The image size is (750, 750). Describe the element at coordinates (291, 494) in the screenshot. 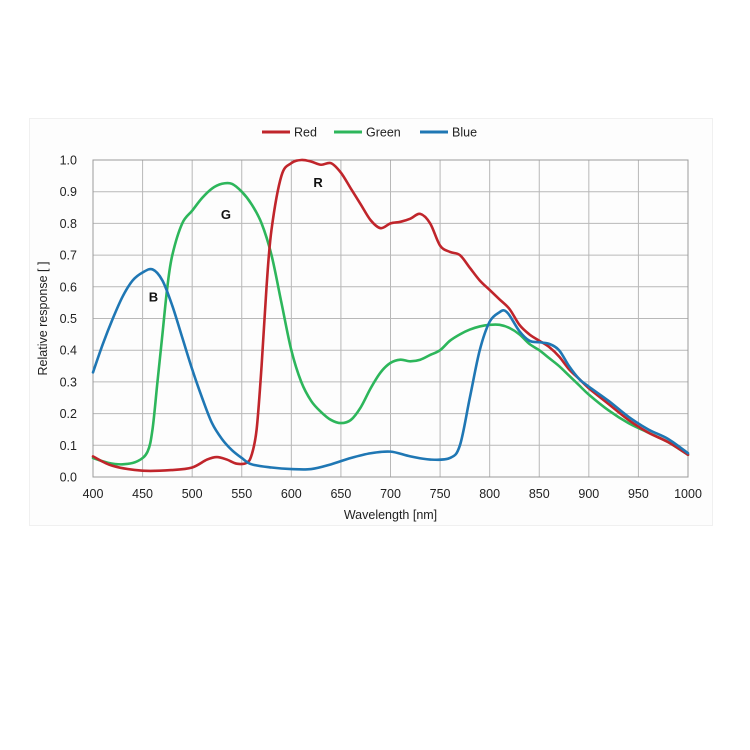

I see `x-tick-label: 600` at that location.